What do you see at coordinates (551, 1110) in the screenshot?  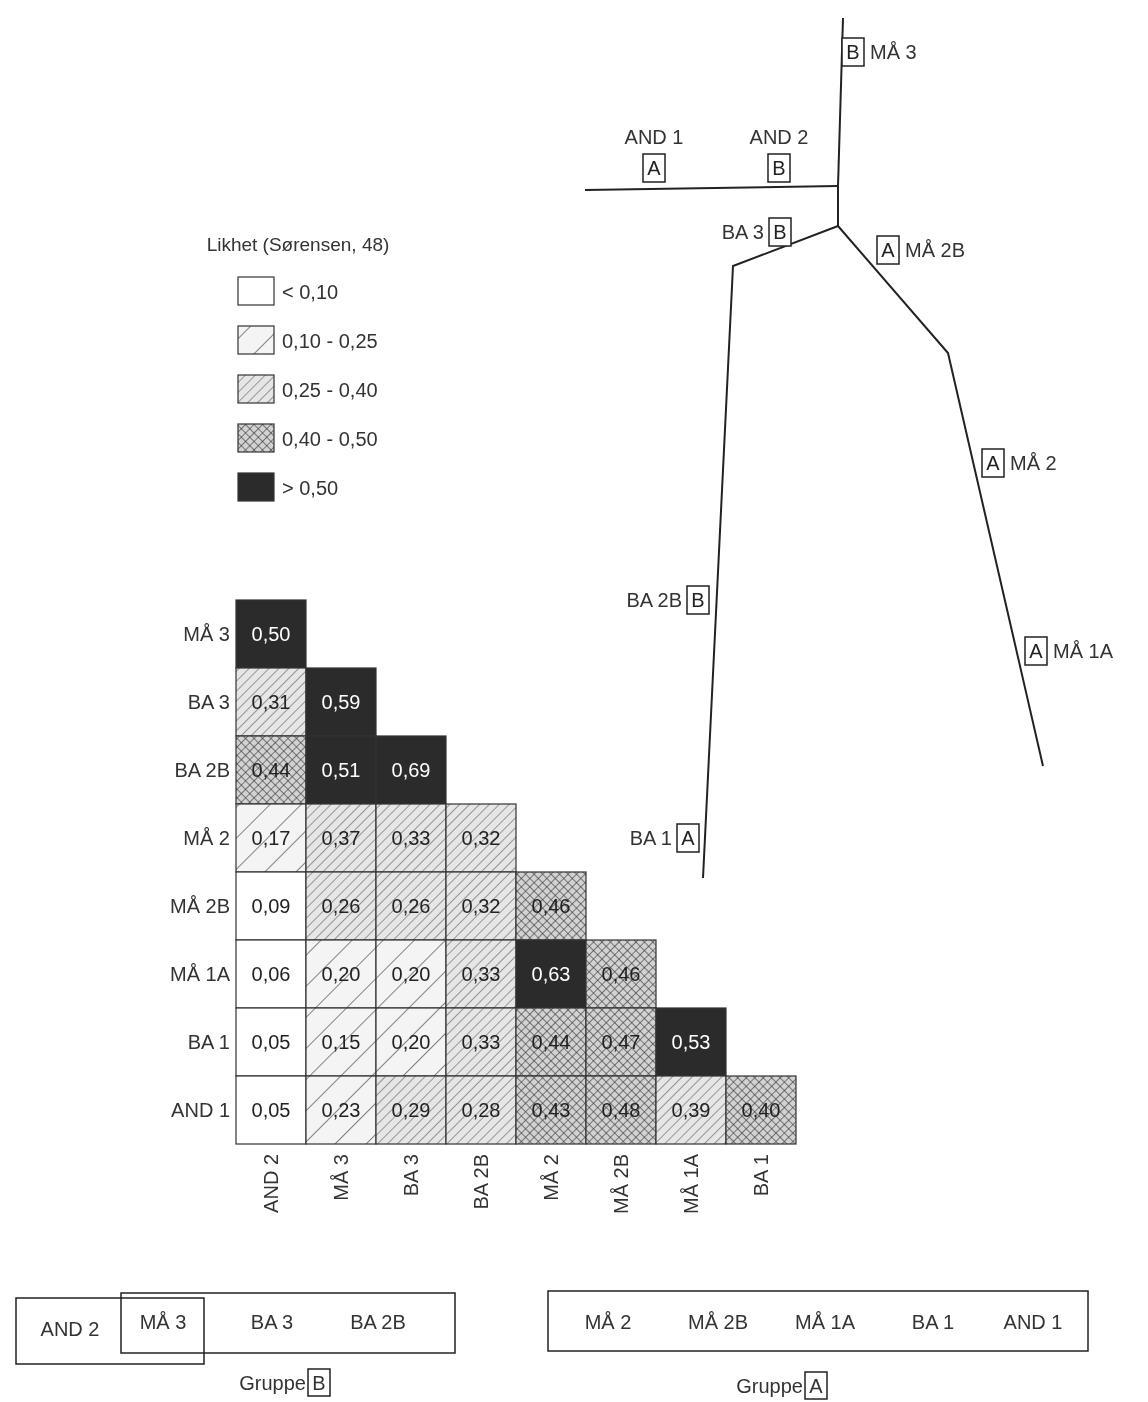 I see `data-label: 0,43` at bounding box center [551, 1110].